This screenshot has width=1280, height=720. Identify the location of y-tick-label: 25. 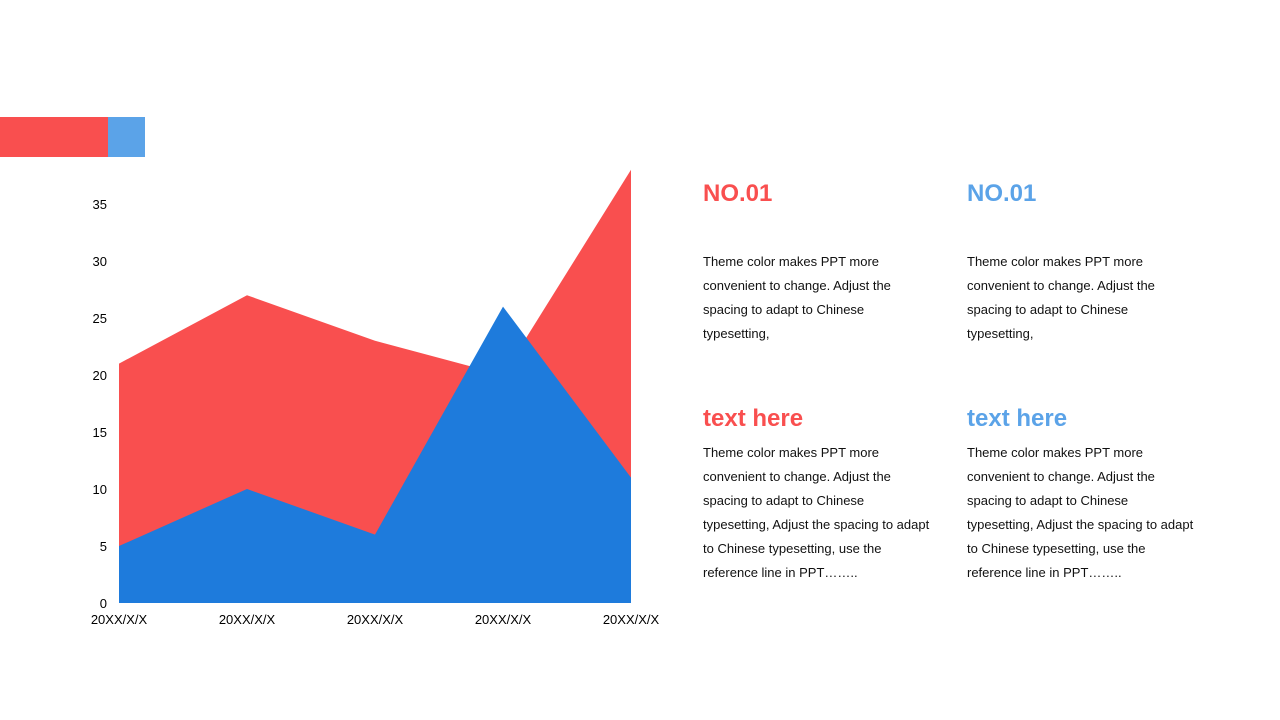
(100, 318).